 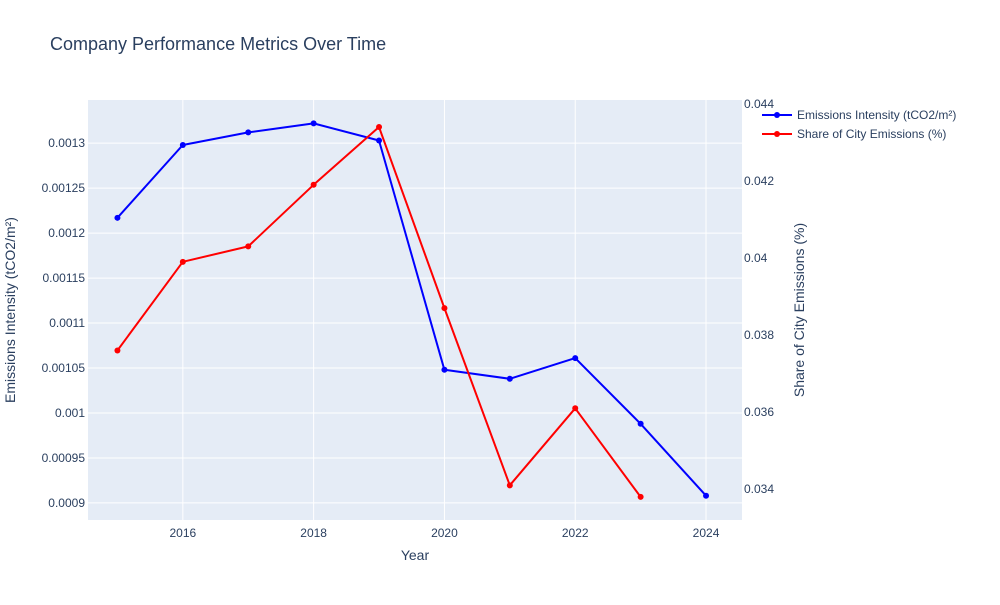 What do you see at coordinates (218, 44) in the screenshot?
I see `chart-title: Company Performance Metrics Over Time` at bounding box center [218, 44].